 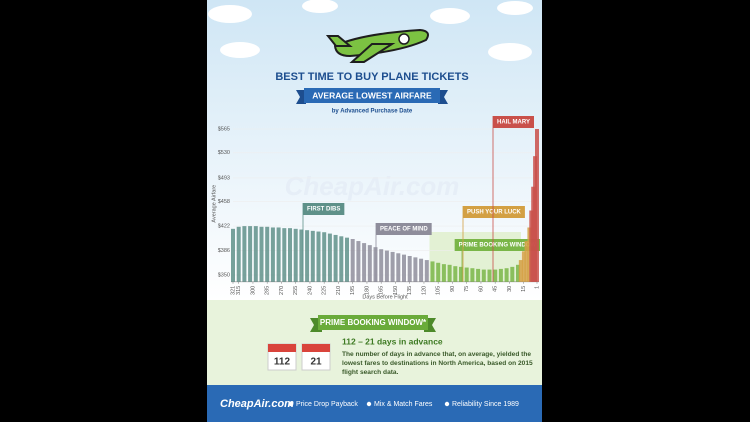 I want to click on y-tick-label: $530, so click(x=224, y=153).